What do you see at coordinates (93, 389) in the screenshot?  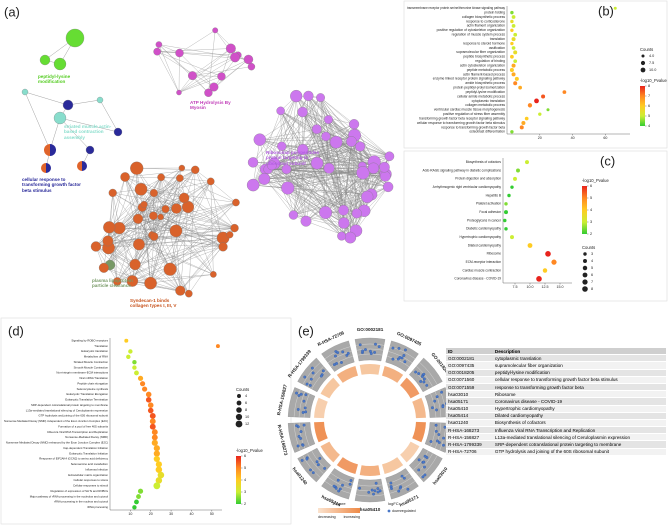 I see `category-label: Selenocysteine synthesis` at bounding box center [93, 389].